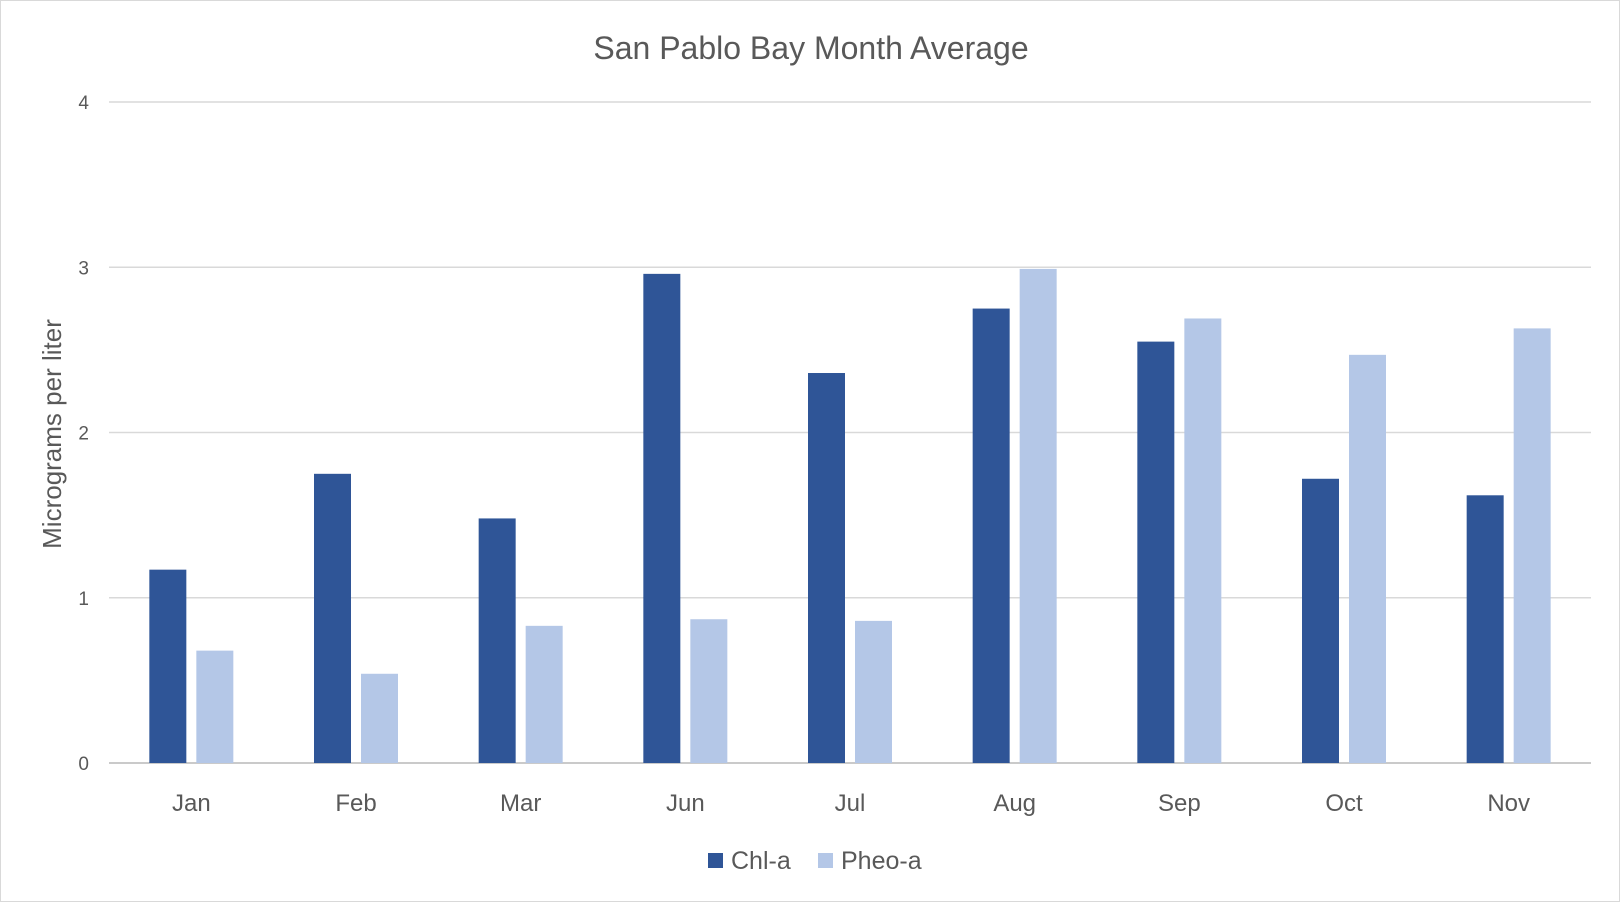 This screenshot has width=1620, height=903. What do you see at coordinates (685, 803) in the screenshot?
I see `x-tick-label-jun: Jun` at bounding box center [685, 803].